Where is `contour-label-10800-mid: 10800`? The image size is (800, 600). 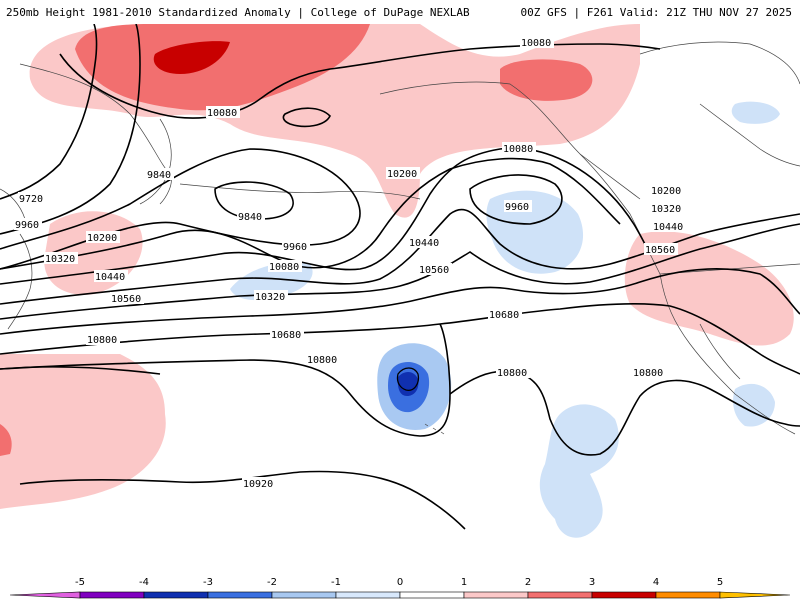 contour-label-10800-mid: 10800 is located at coordinates (323, 359).